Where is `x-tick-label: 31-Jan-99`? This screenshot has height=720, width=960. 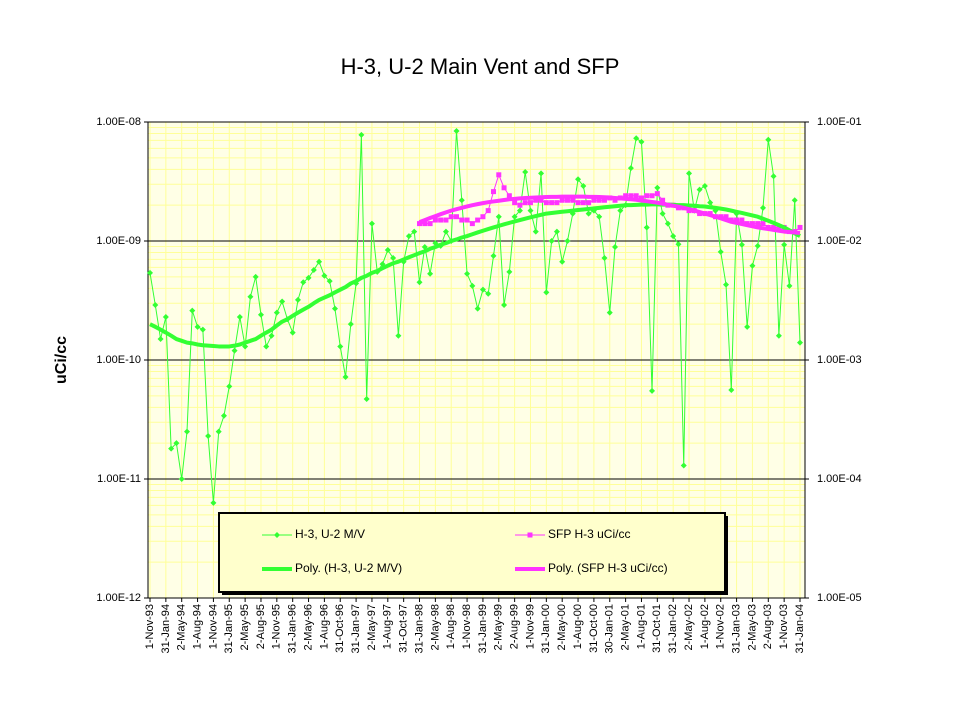 x-tick-label: 31-Jan-99 is located at coordinates (483, 629).